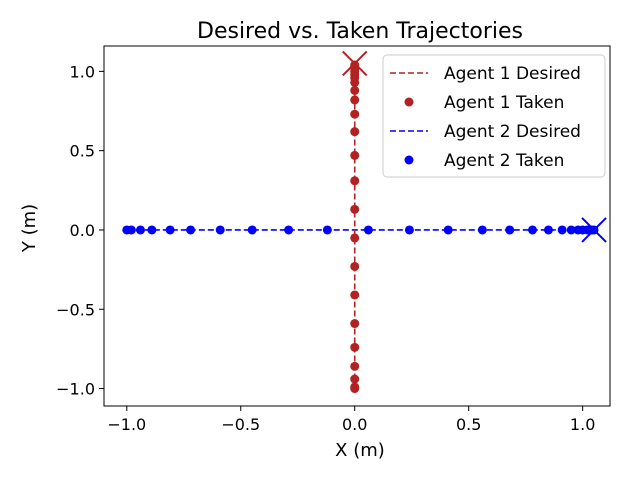  I want to click on y-tick-label-3: 0.5, so click(82, 151).